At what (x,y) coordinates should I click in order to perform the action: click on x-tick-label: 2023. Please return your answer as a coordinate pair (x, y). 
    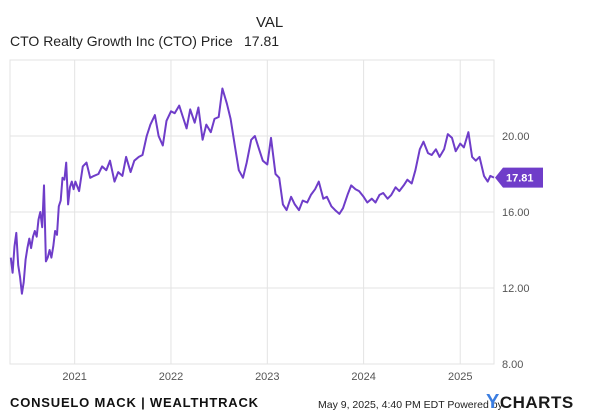
    Looking at the image, I should click on (267, 377).